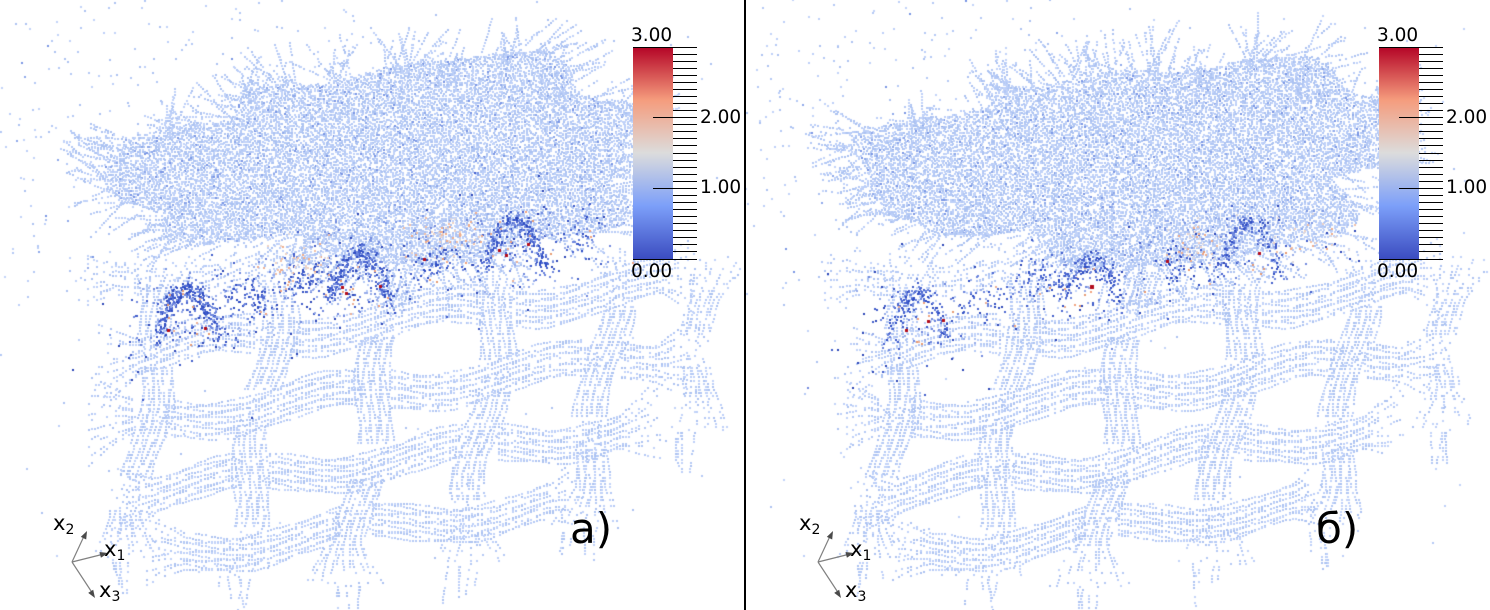 This screenshot has height=610, width=1490. I want to click on panel-label-b: б), so click(1337, 528).